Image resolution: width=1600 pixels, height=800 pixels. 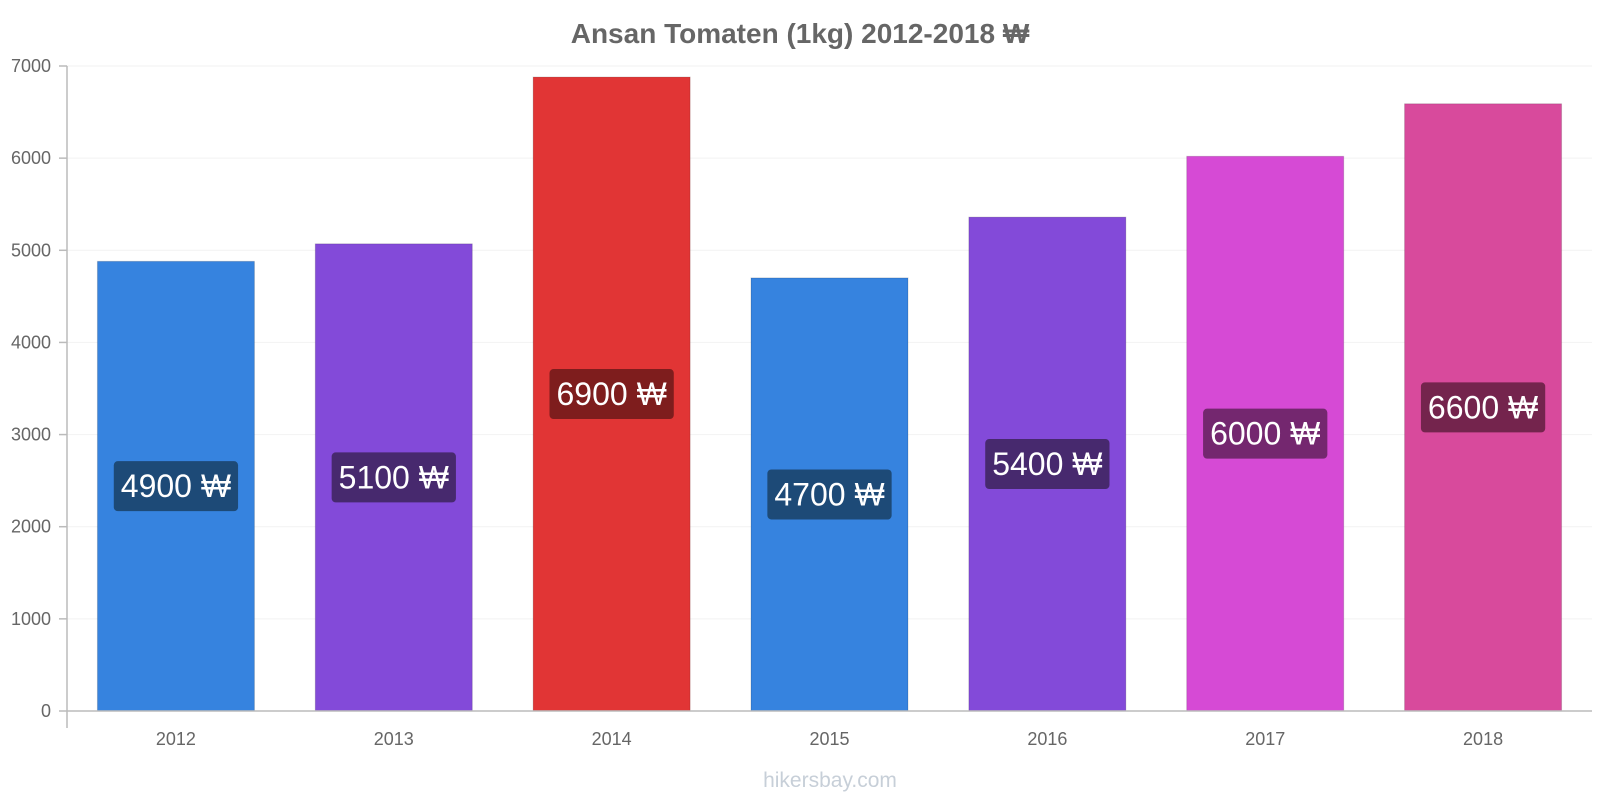 I want to click on data-label-text: 6900 ₩, so click(x=612, y=394).